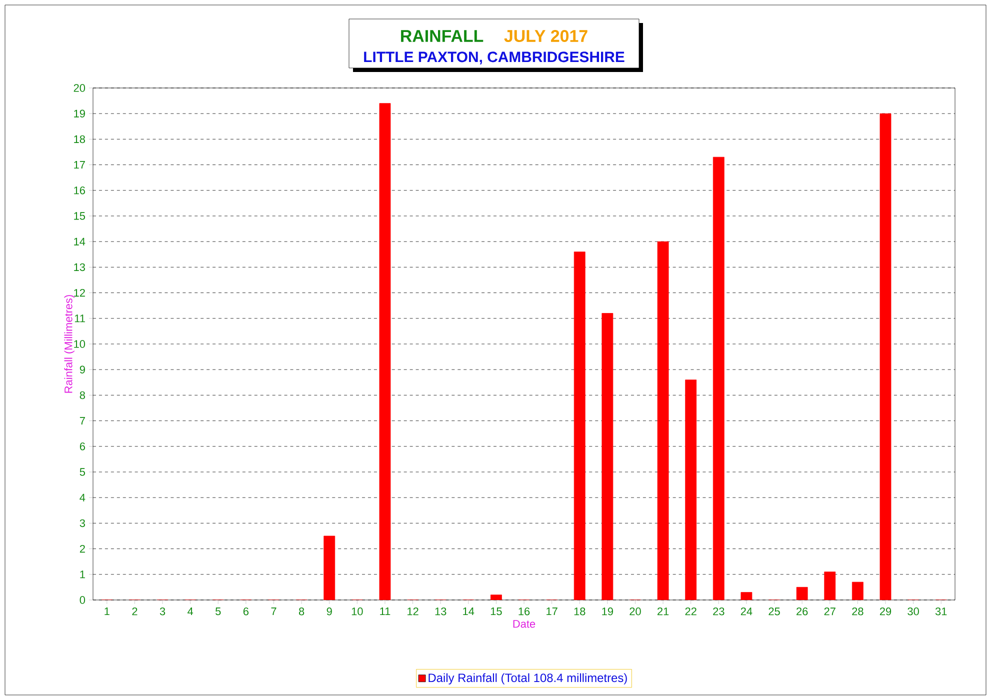  I want to click on y-tick-label: 4, so click(83, 498).